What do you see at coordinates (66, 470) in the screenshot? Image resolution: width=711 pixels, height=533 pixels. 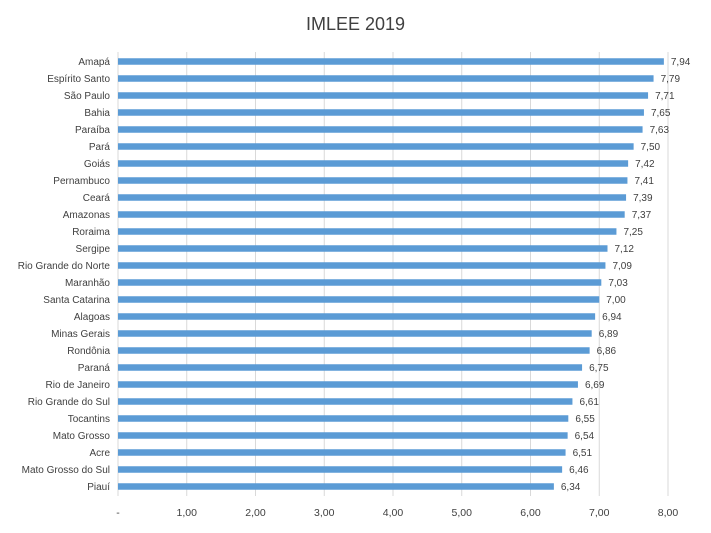 I see `category-label: Mato Grosso do Sul` at bounding box center [66, 470].